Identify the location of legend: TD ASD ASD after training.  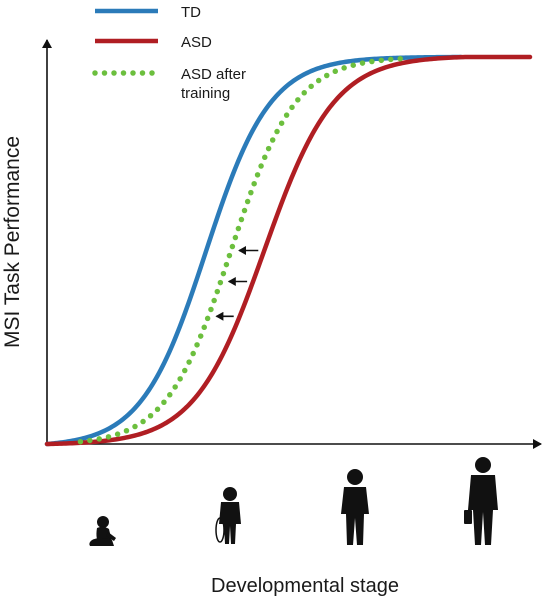
(171, 53).